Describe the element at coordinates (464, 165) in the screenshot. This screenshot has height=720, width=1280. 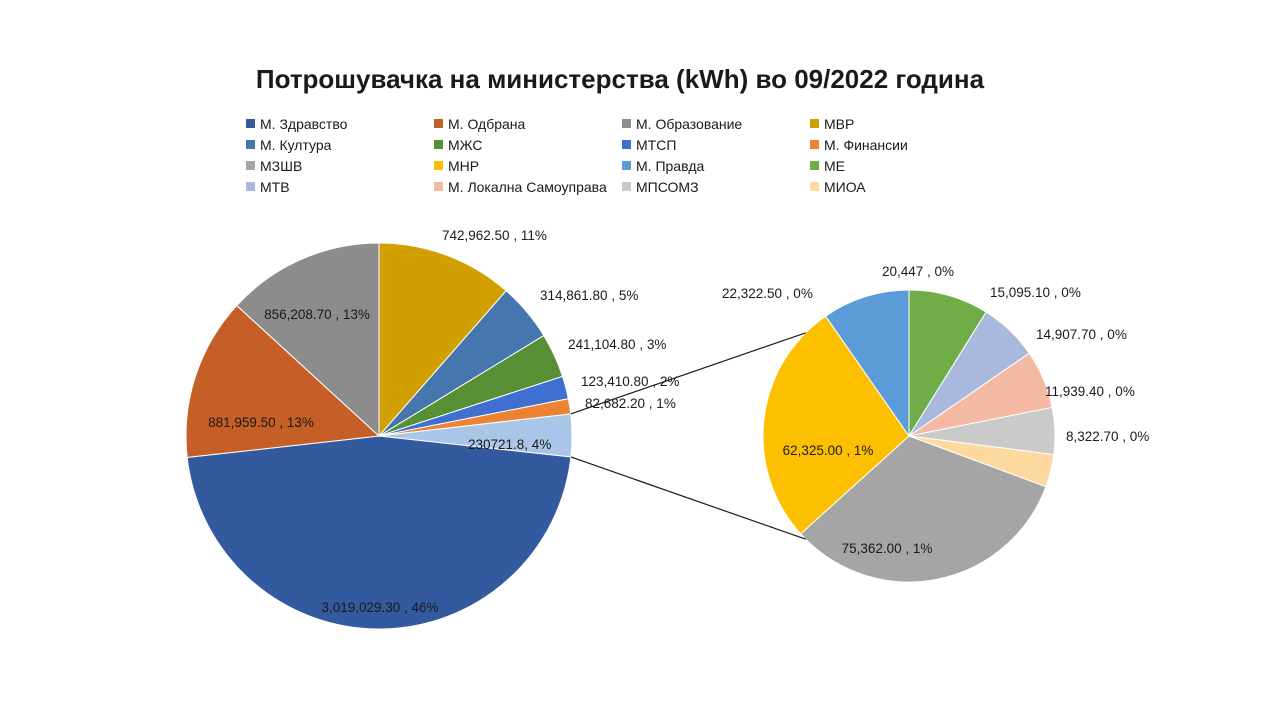
I see `legend-label: МНР` at that location.